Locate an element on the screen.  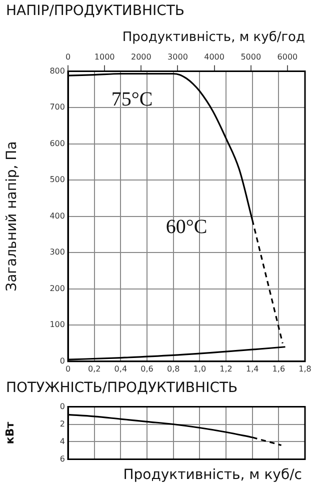
x2-tick-label: 4000 is located at coordinates (214, 57).